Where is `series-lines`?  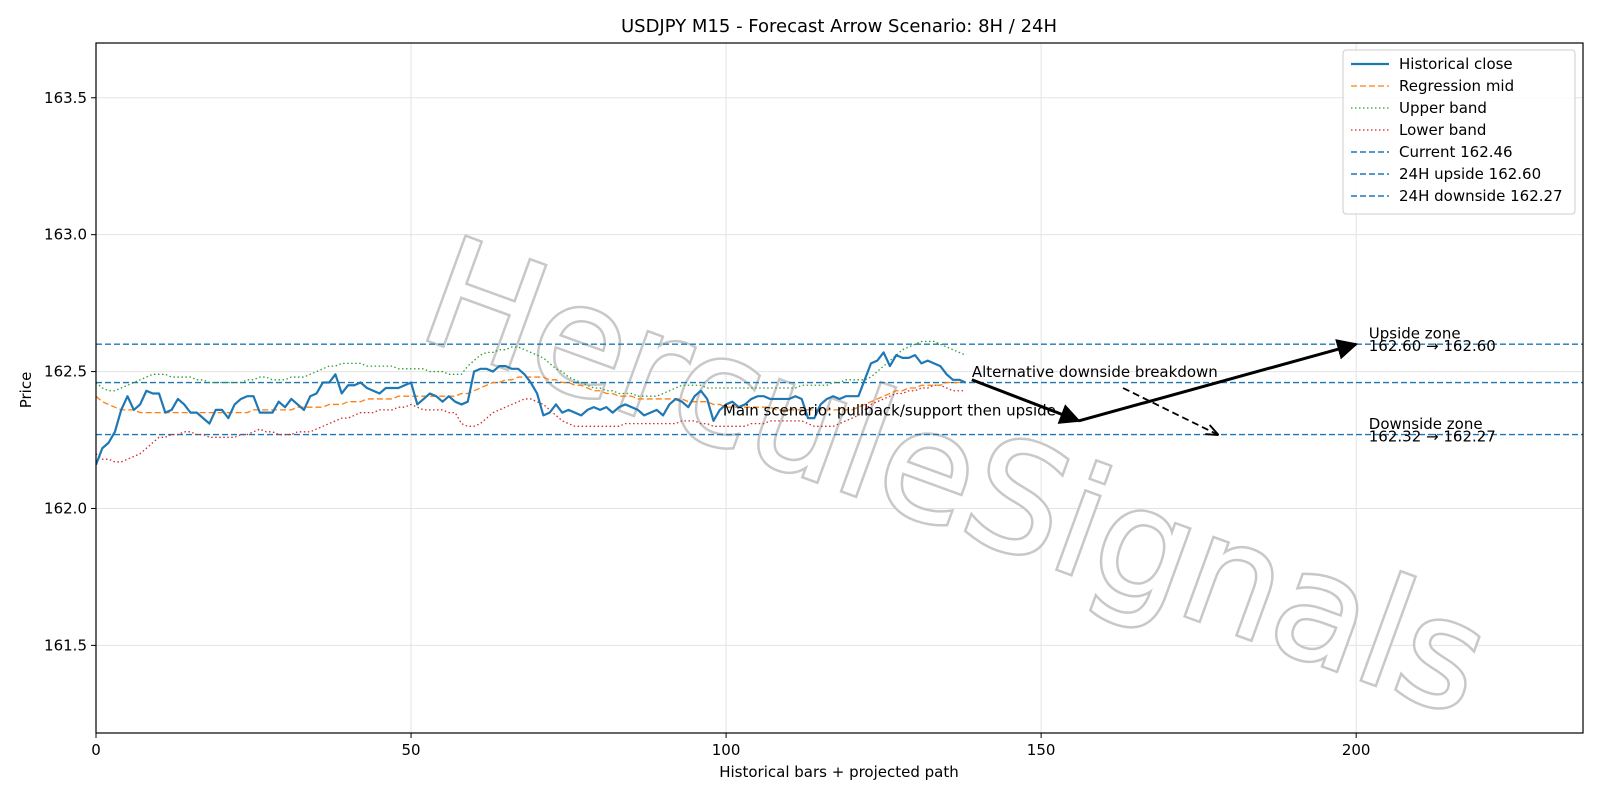
series-lines is located at coordinates (531, 403).